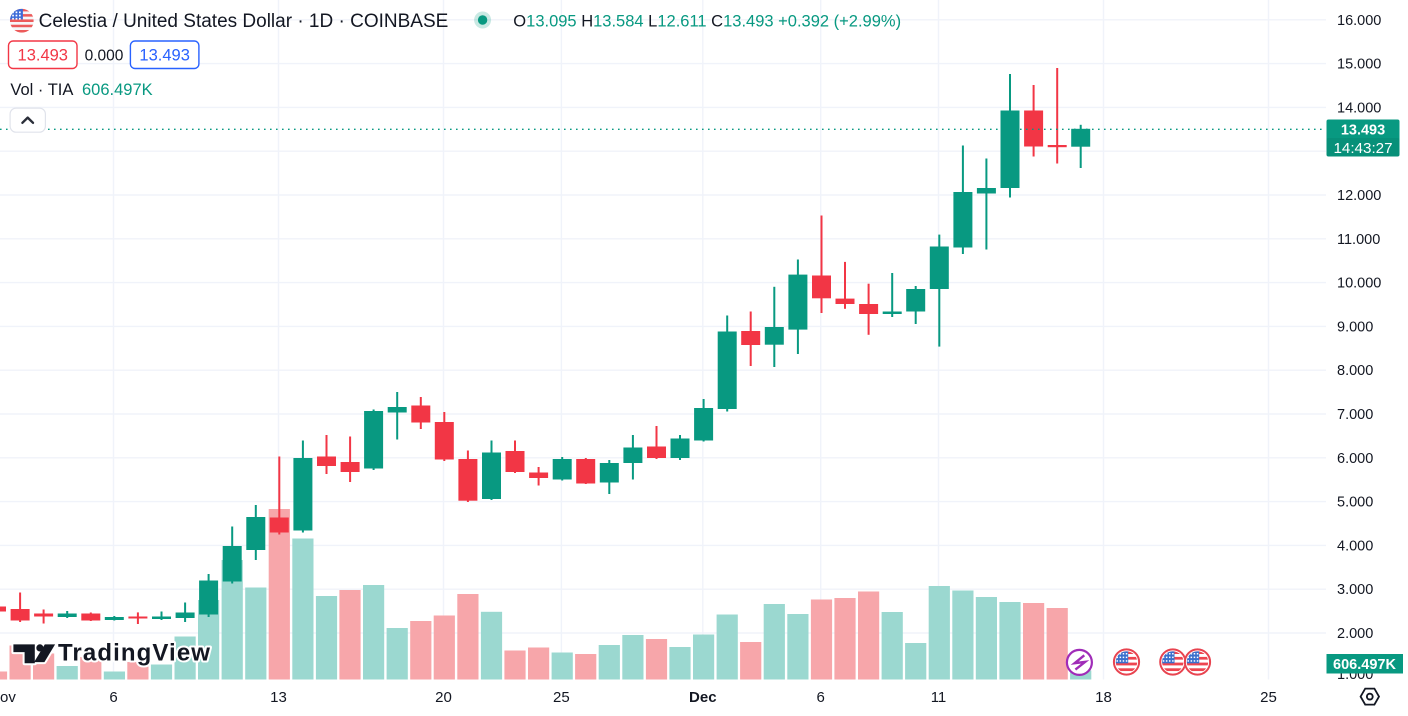  I want to click on svg-text: 3.000, so click(1355, 590).